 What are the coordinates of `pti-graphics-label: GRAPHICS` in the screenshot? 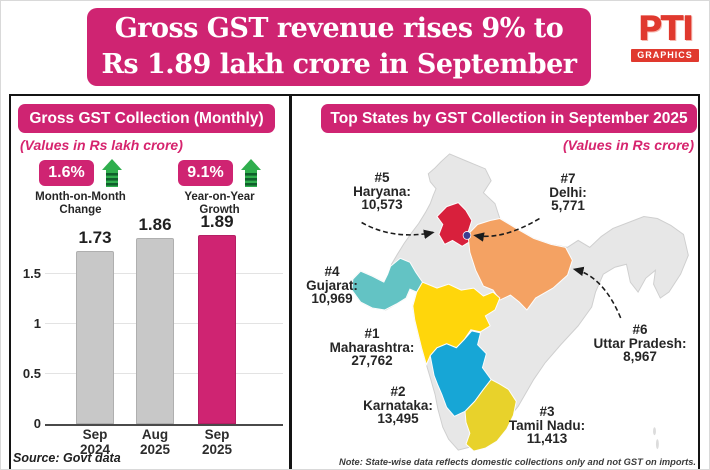 It's located at (665, 55).